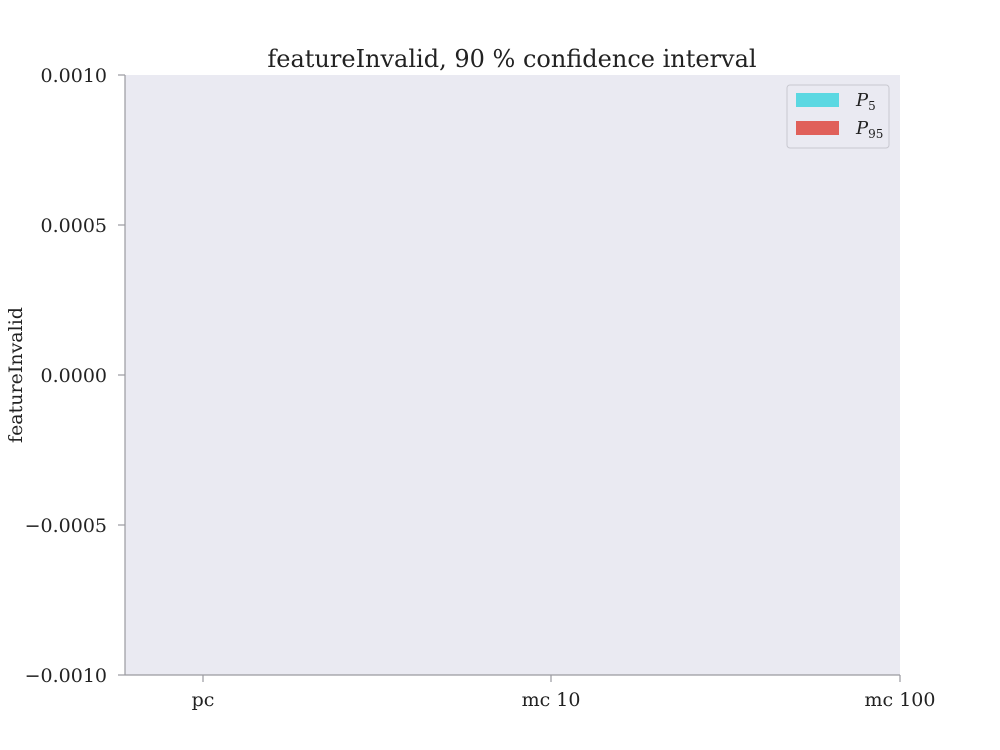 Image resolution: width=1000 pixels, height=750 pixels. I want to click on x-tick-label: mc 10, so click(551, 700).